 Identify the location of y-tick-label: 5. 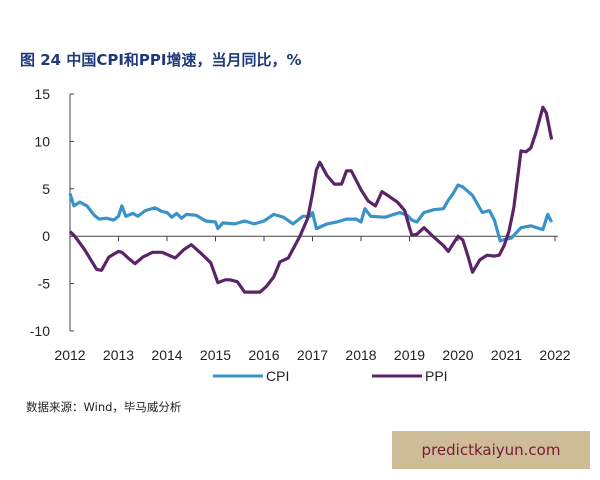
(46, 189).